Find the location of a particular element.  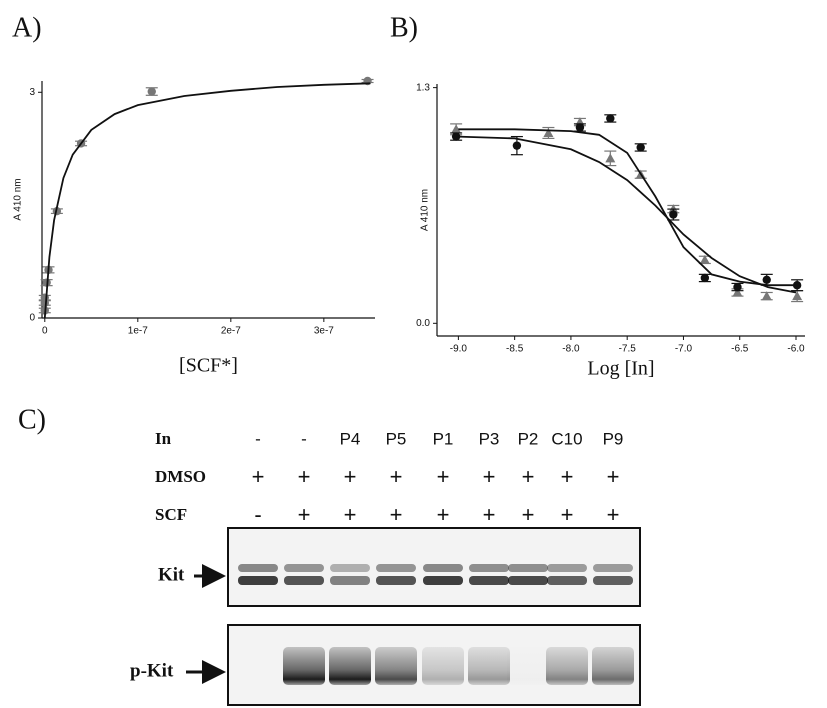

x-tick-label: -6.0 is located at coordinates (796, 349).